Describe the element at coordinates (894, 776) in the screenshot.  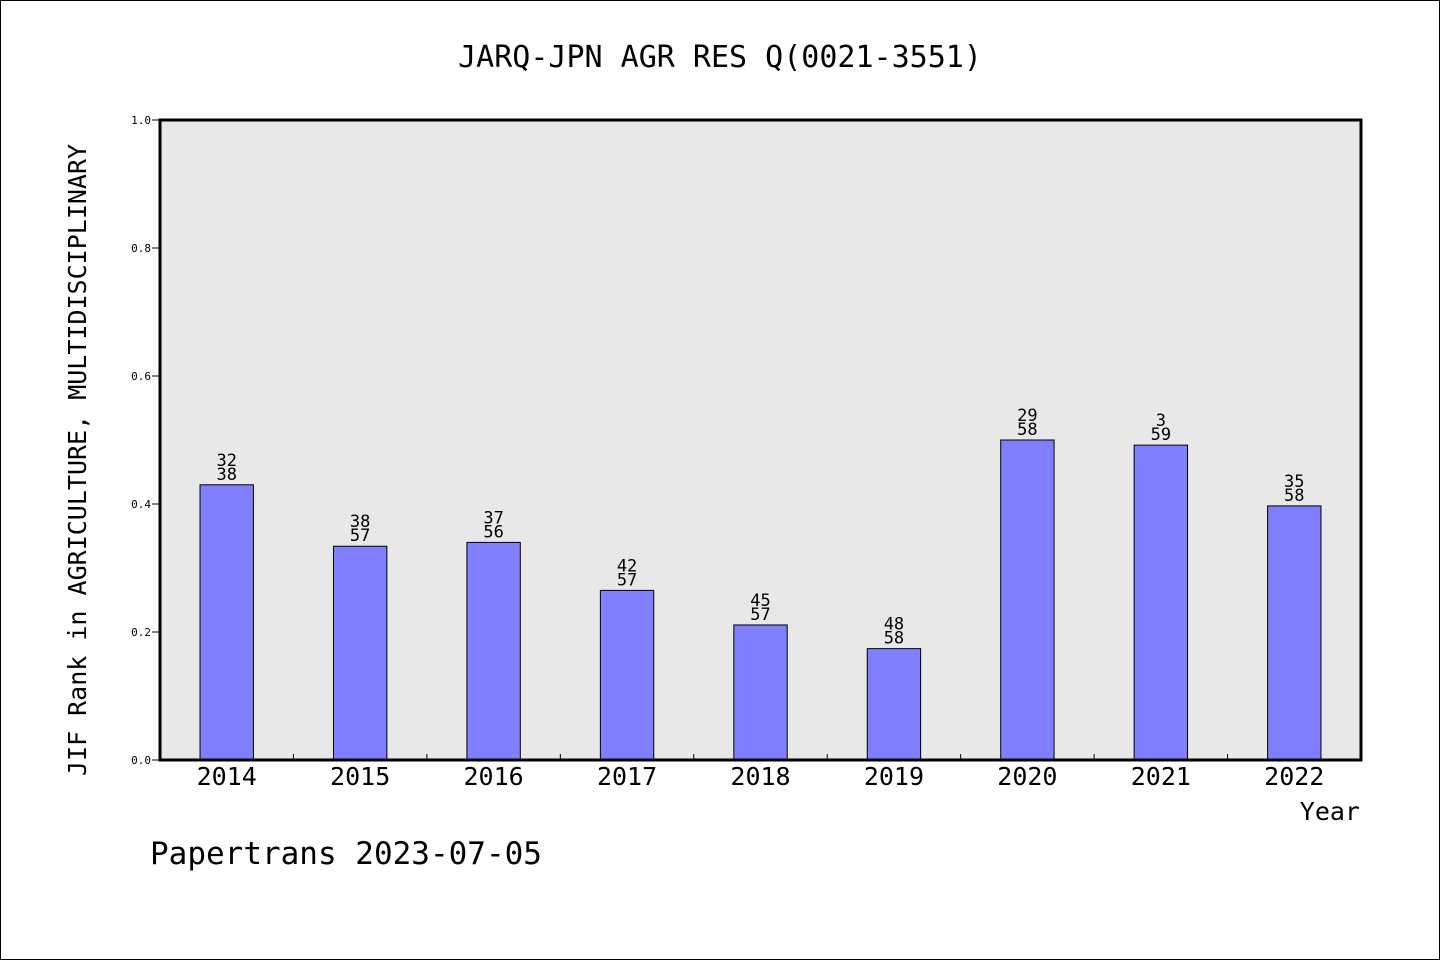
I see `x-tick-label: 2019` at that location.